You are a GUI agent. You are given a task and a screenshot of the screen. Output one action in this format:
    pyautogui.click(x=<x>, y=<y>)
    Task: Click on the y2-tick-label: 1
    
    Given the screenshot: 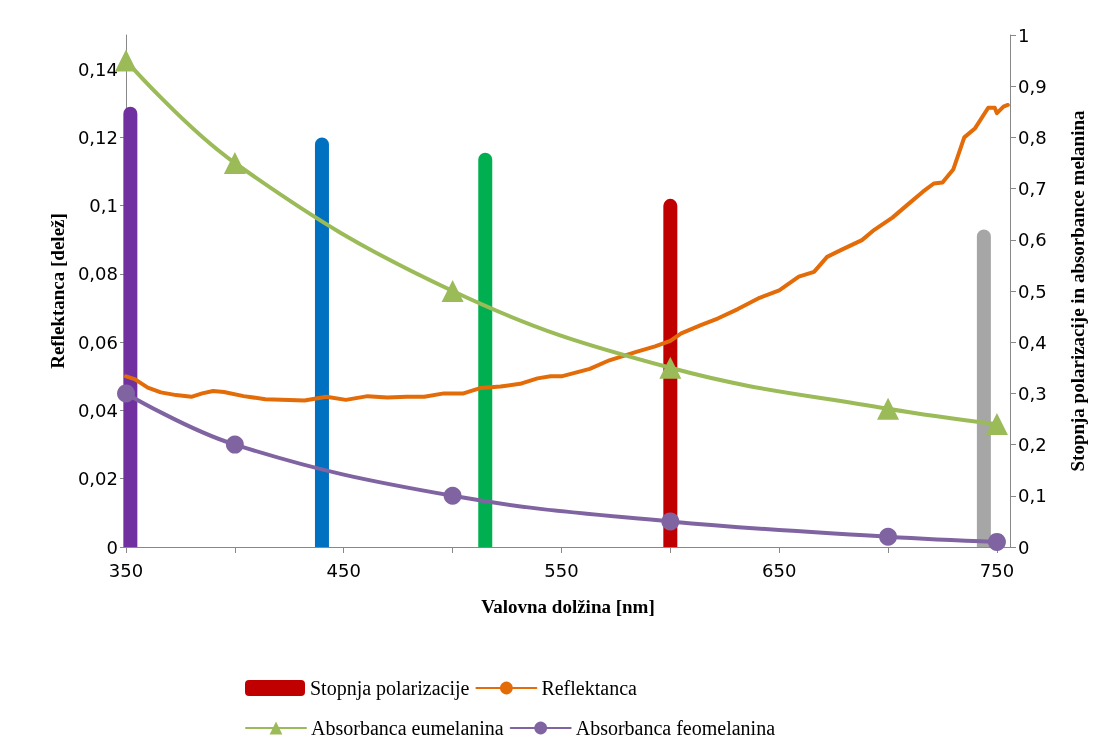 What is the action you would take?
    pyautogui.click(x=1024, y=35)
    